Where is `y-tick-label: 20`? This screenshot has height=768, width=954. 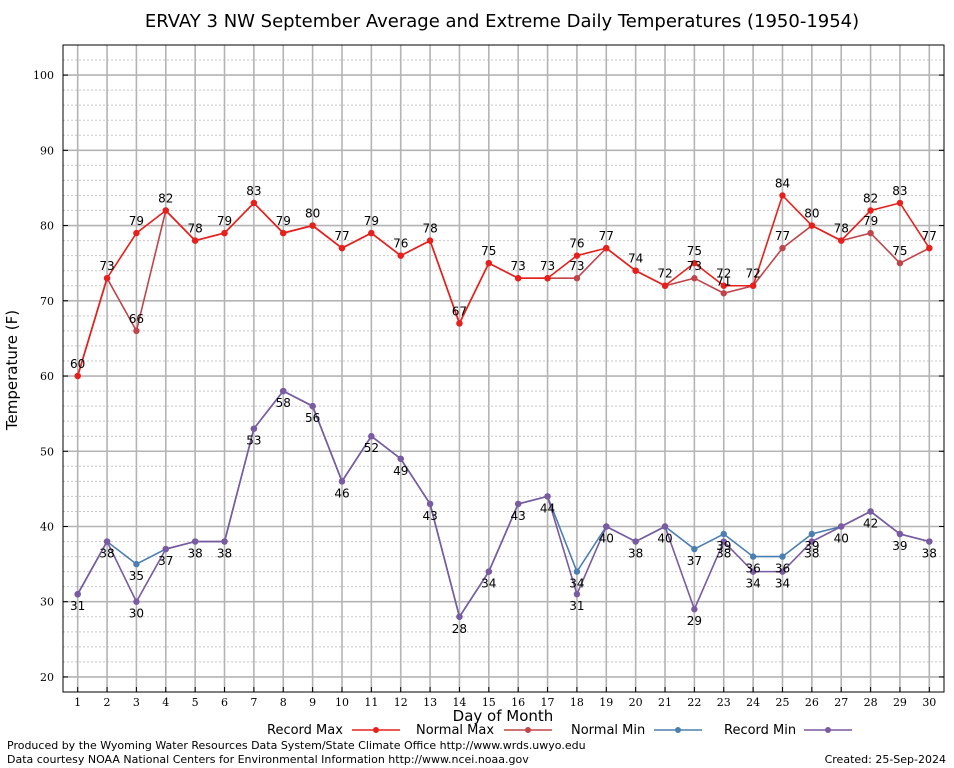
y-tick-label: 20 is located at coordinates (47, 677).